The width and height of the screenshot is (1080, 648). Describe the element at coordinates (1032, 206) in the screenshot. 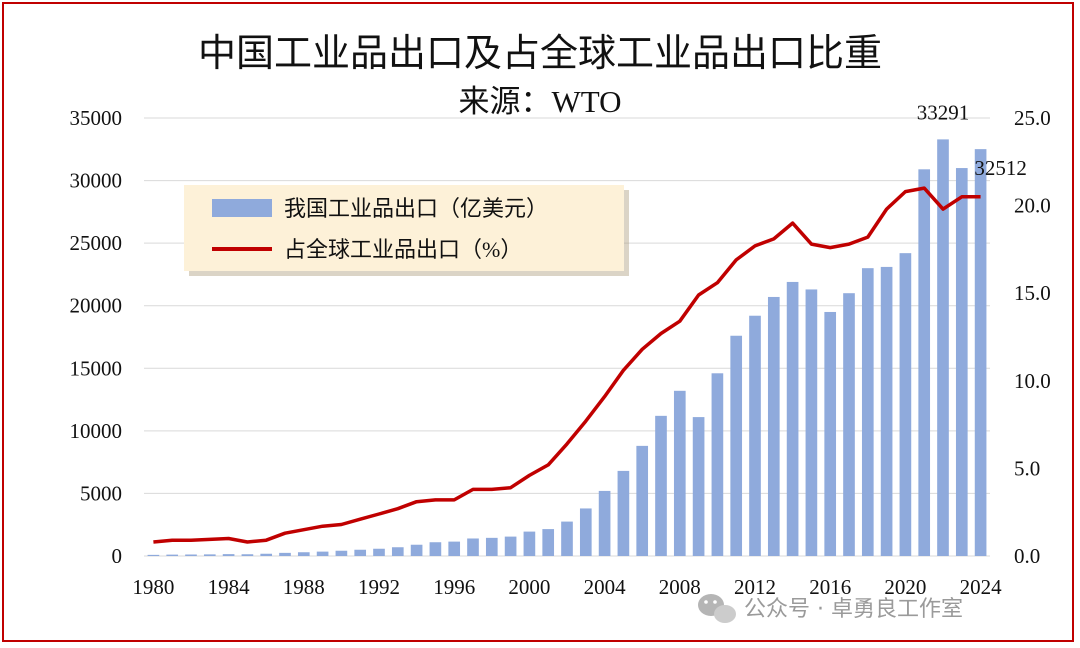

I see `y-right-tick-label: 20.0` at that location.